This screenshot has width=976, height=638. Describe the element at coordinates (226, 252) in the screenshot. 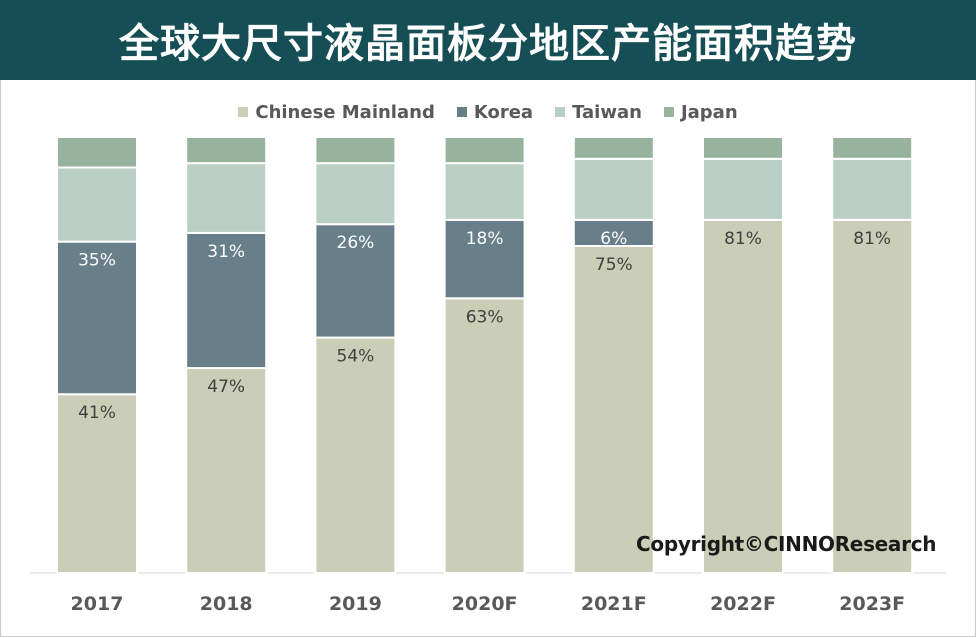

I see `data-label: 31%` at that location.